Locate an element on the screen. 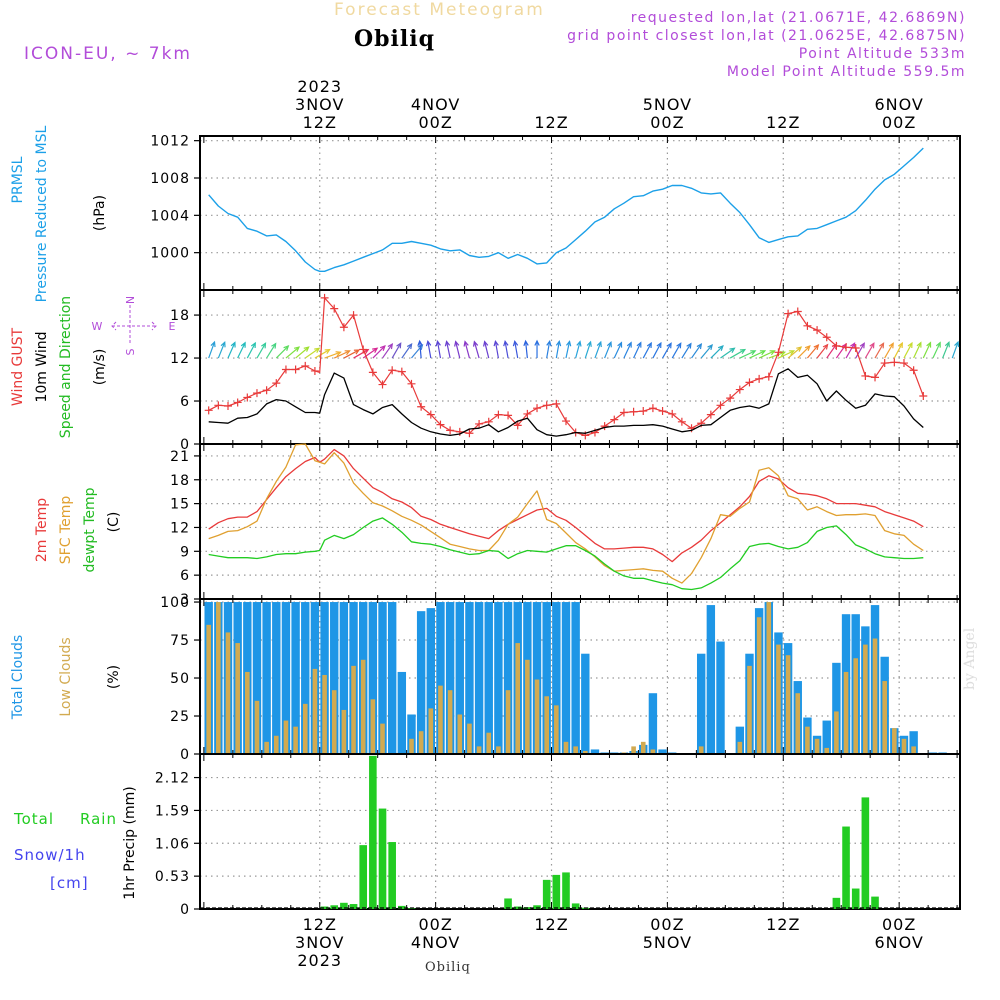 The width and height of the screenshot is (1000, 1000). temp-sfc-line is located at coordinates (566, 513).